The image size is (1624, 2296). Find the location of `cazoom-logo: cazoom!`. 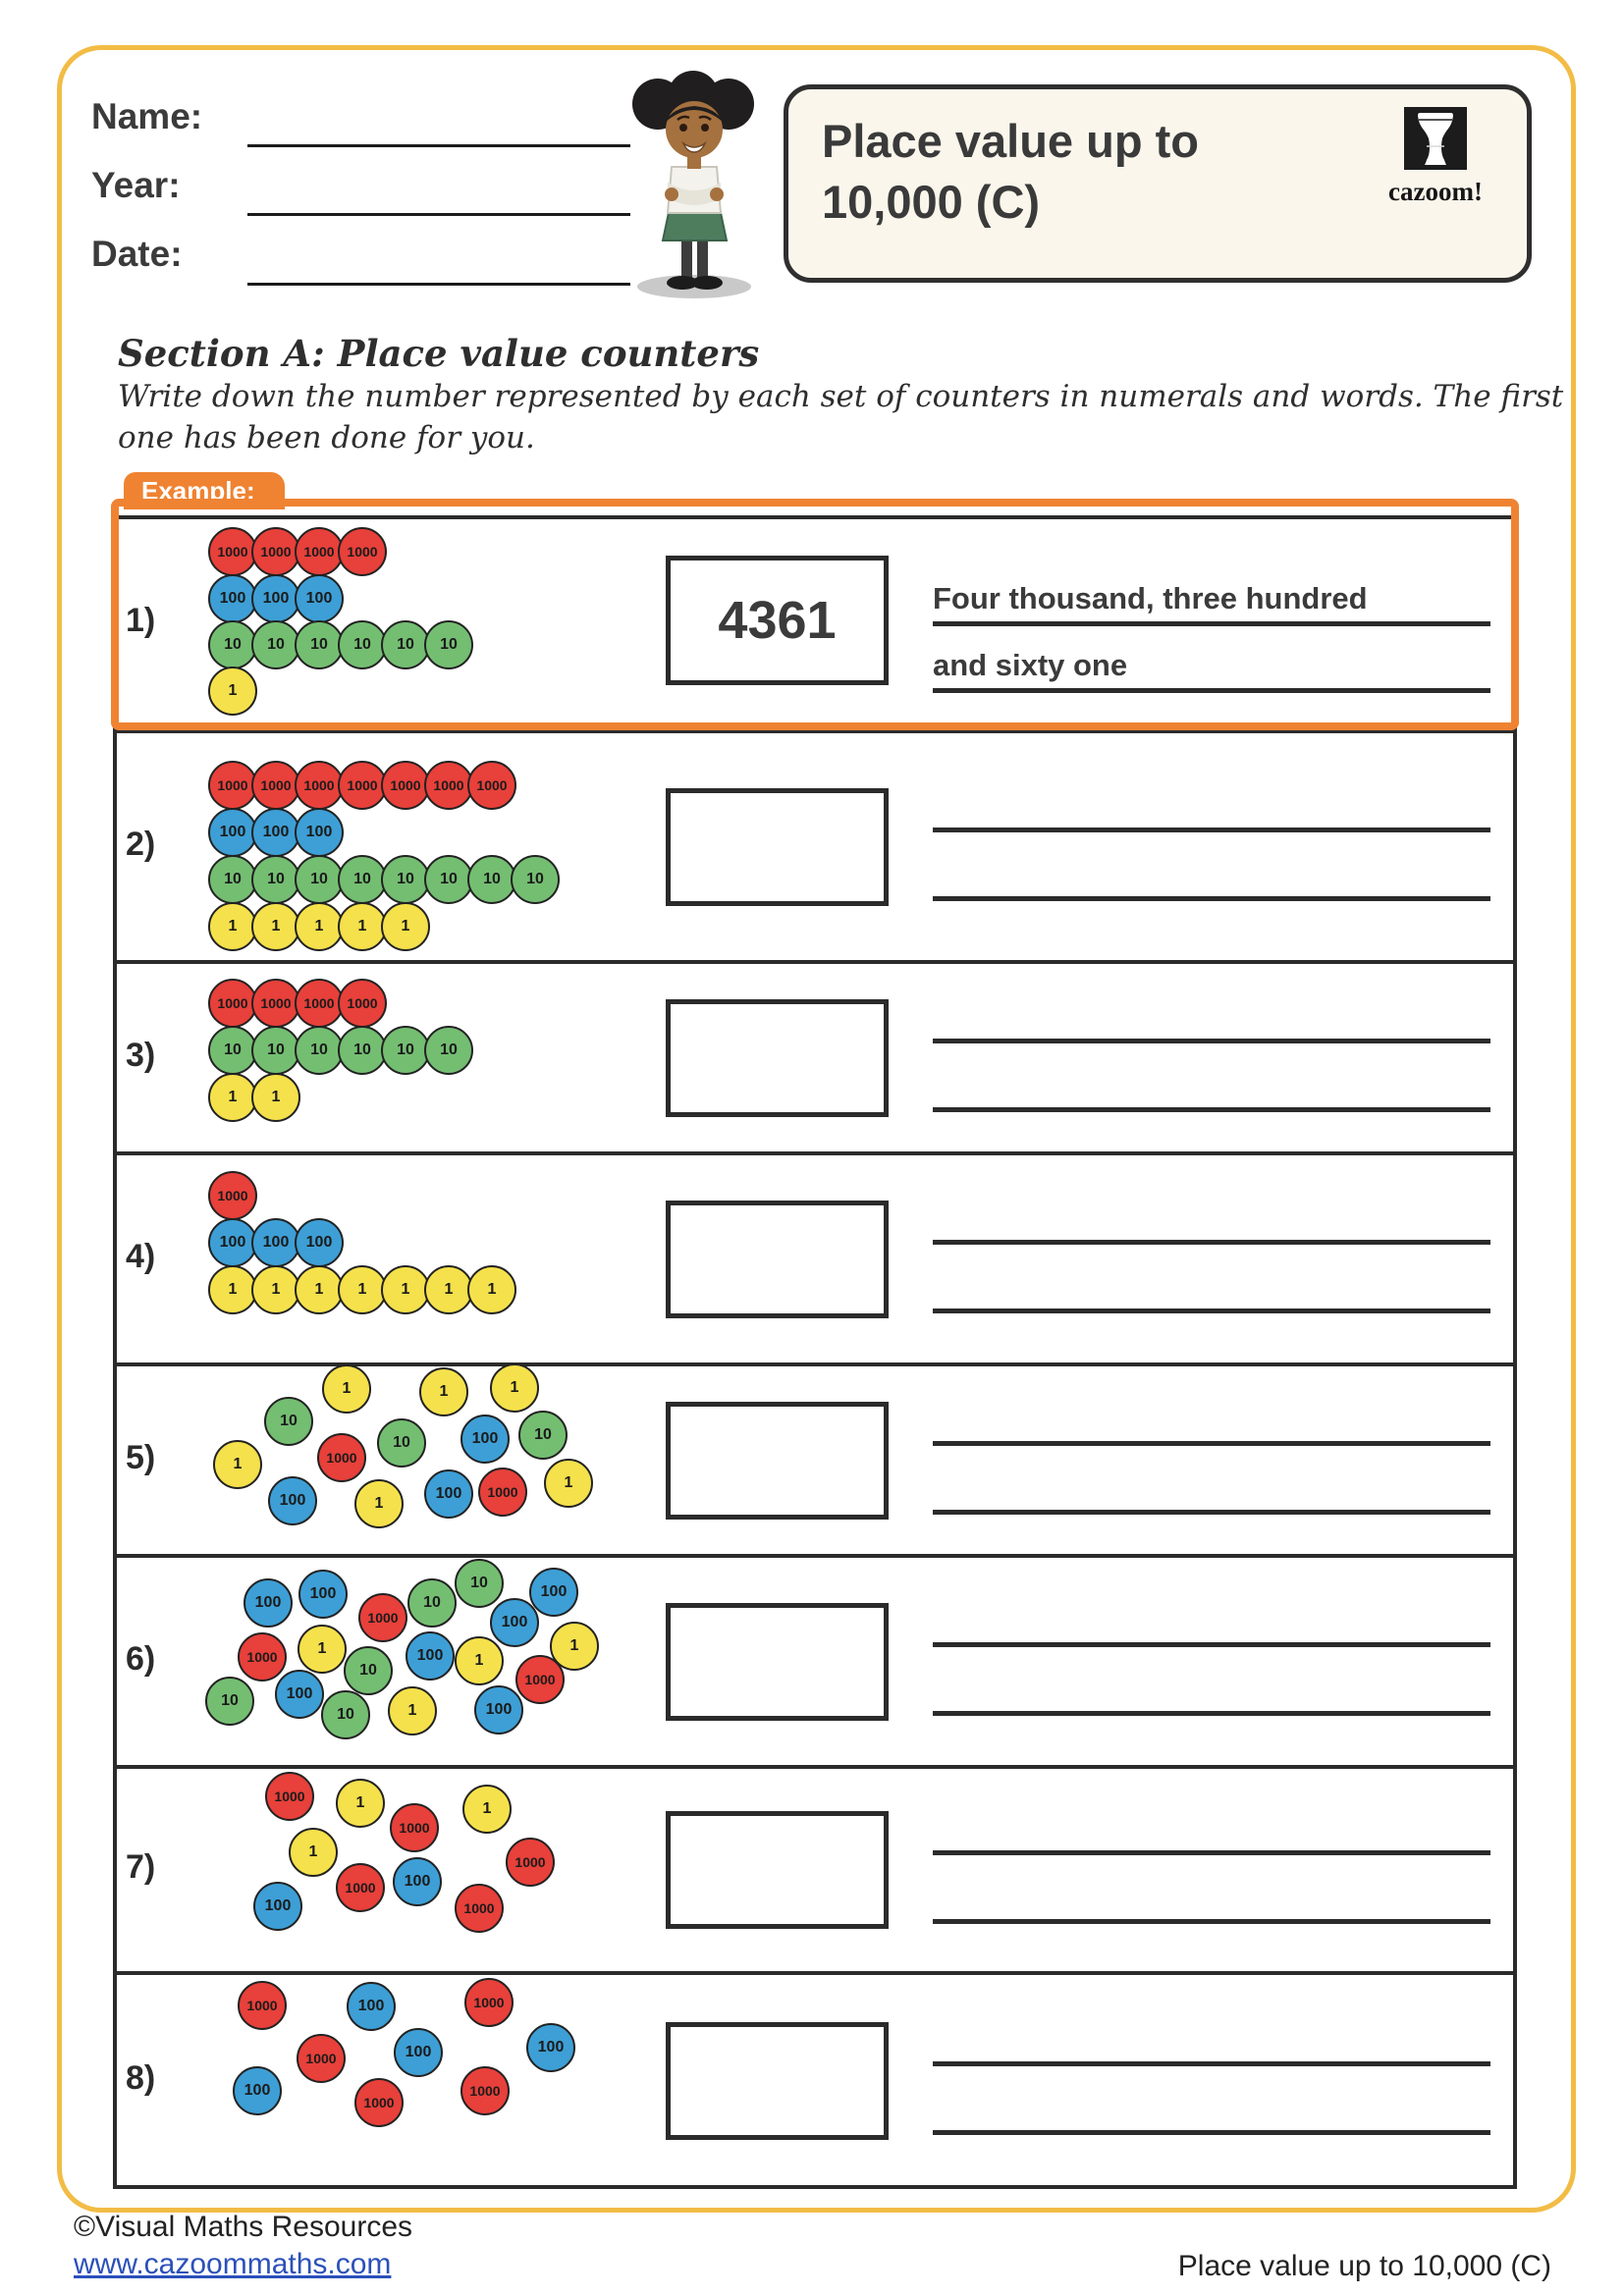

cazoom-logo: cazoom! is located at coordinates (1435, 157).